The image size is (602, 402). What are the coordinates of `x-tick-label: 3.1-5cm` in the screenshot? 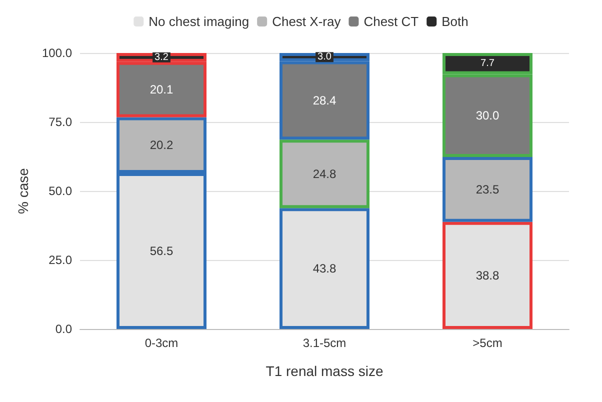 It's located at (324, 343).